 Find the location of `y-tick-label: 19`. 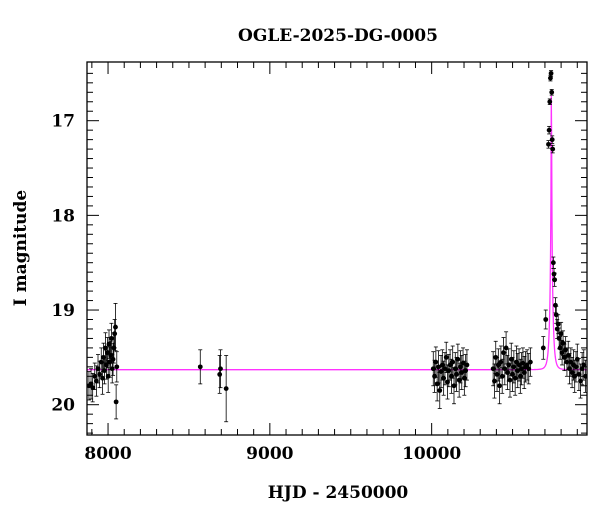

y-tick-label: 19 is located at coordinates (63, 311).